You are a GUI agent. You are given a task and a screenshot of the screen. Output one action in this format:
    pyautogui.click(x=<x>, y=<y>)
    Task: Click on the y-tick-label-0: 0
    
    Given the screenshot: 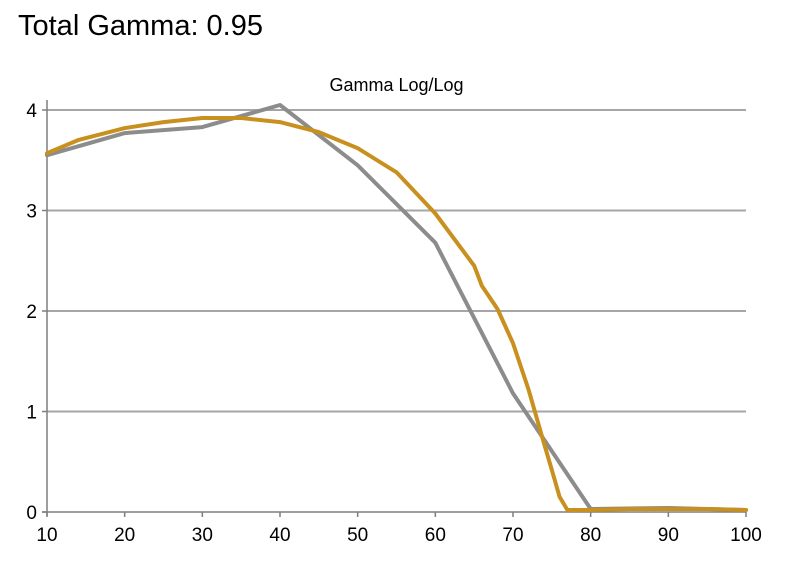 What is the action you would take?
    pyautogui.click(x=31, y=513)
    